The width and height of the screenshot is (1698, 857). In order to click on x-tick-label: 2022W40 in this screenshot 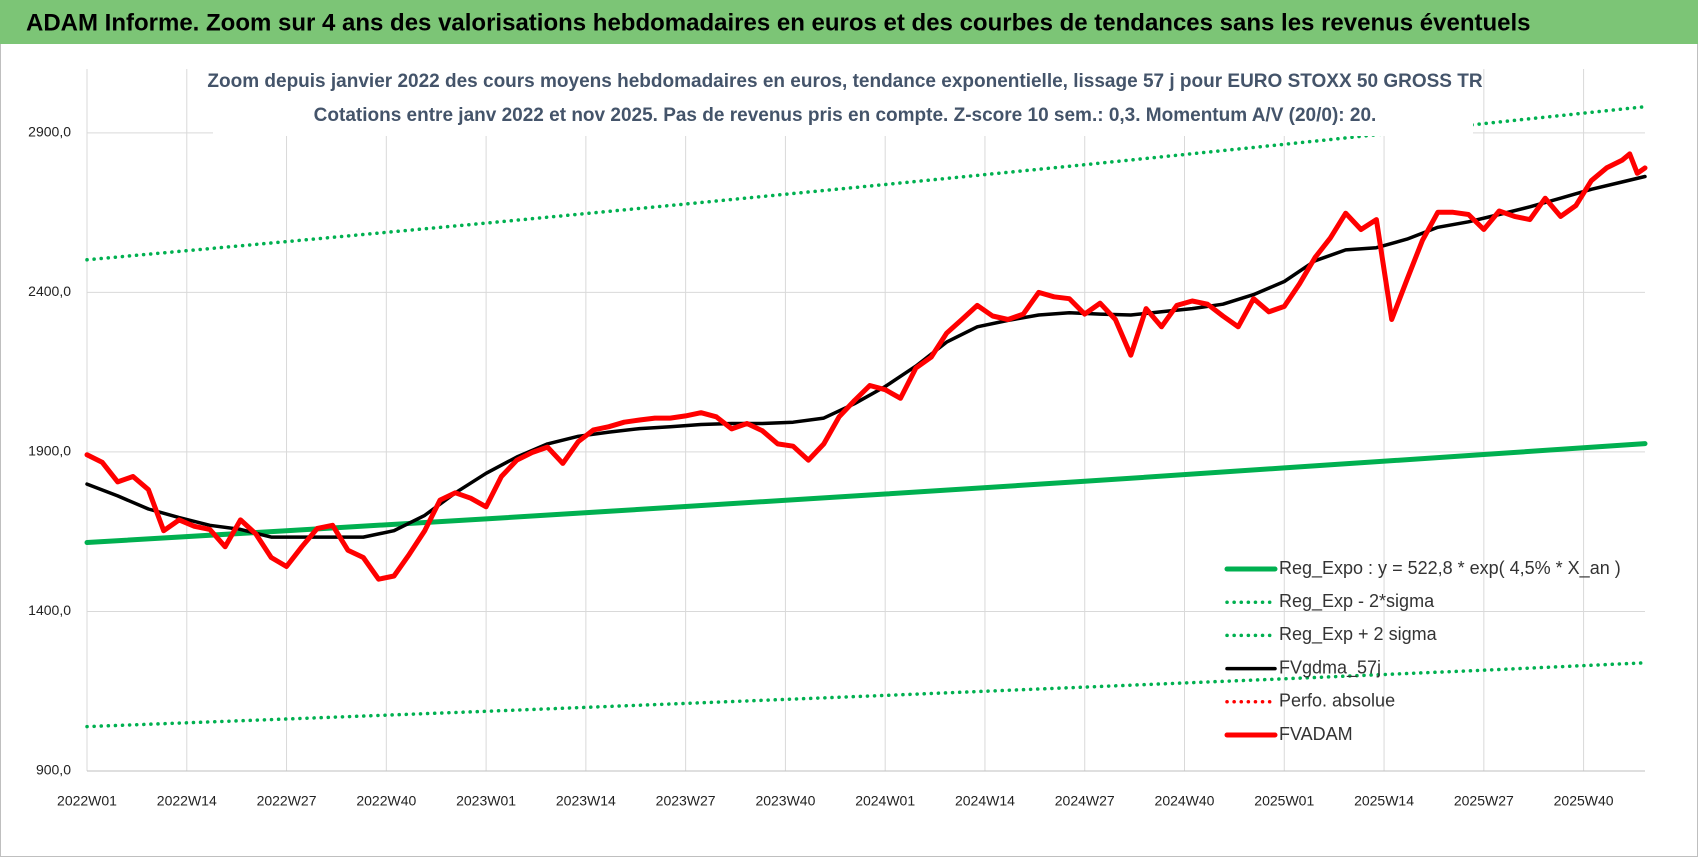, I will do `click(386, 801)`.